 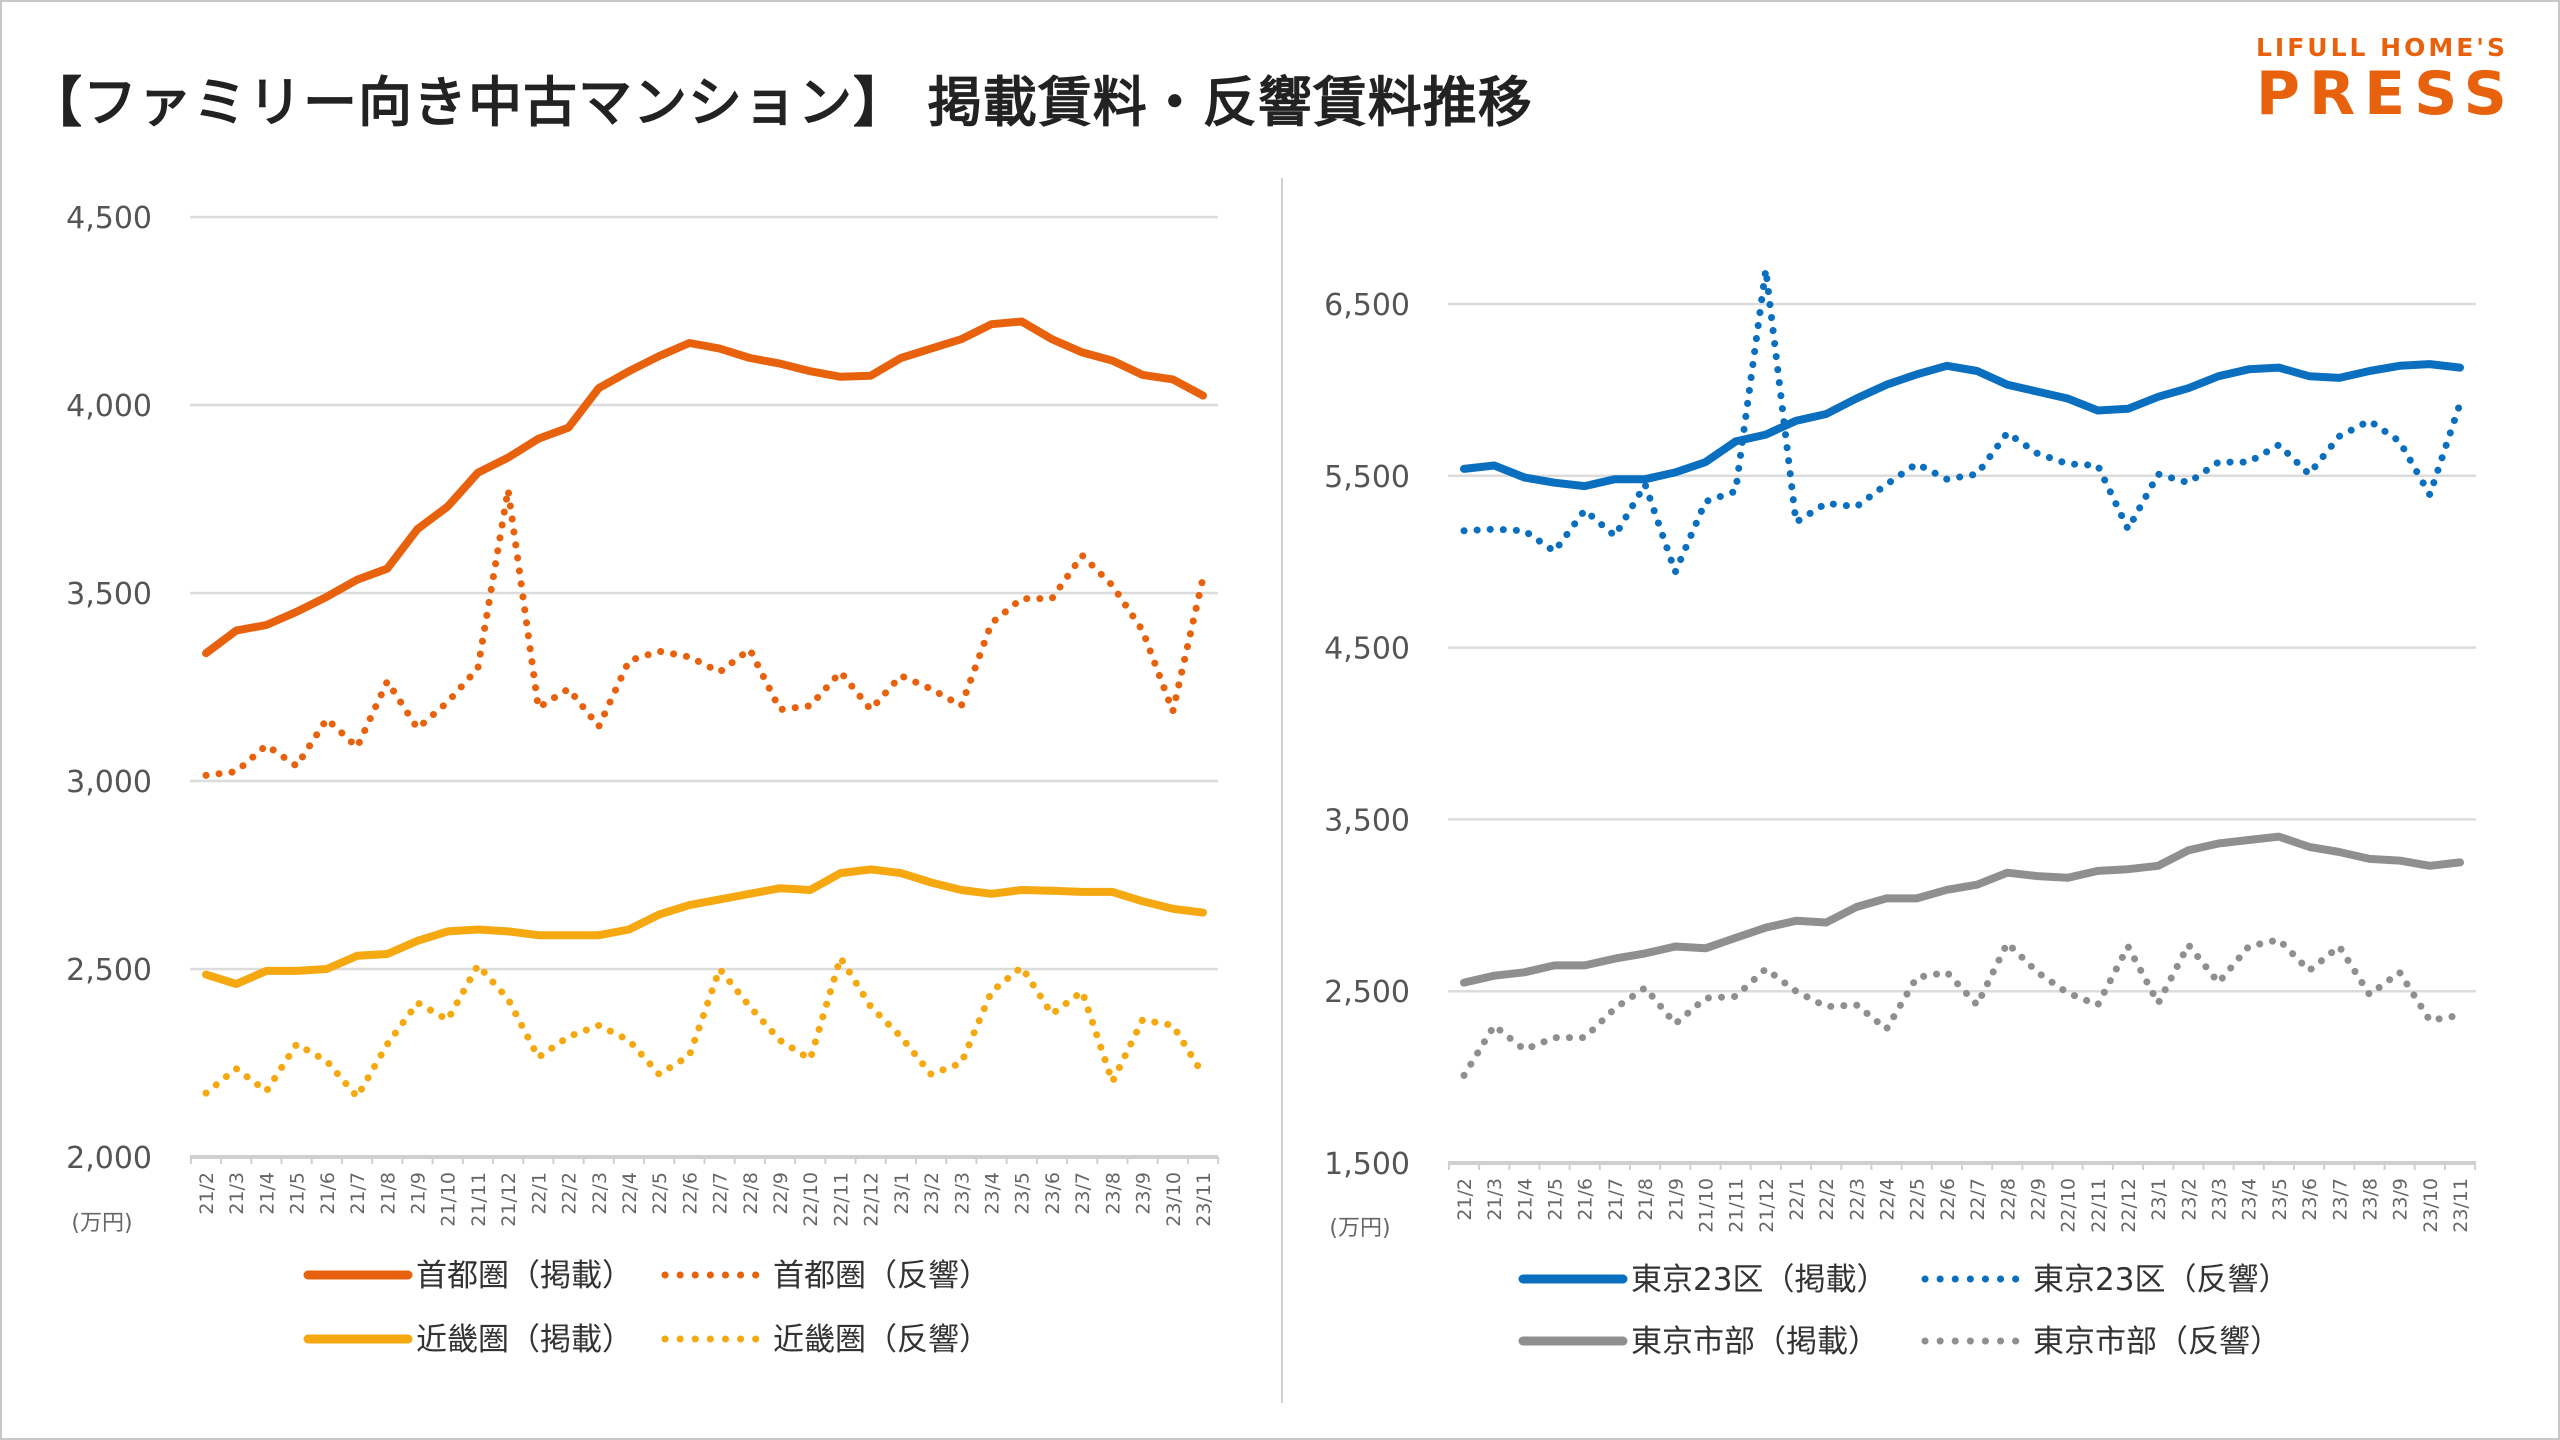 I want to click on page-title: 【ファミリー向き中古マンション】 掲載賃料・反響賃料推移, so click(x=780, y=102).